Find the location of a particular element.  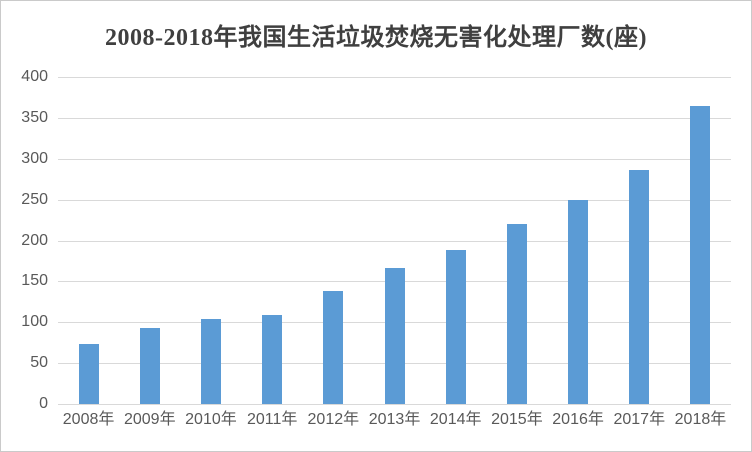

y-tick-label: 200 is located at coordinates (34, 240).